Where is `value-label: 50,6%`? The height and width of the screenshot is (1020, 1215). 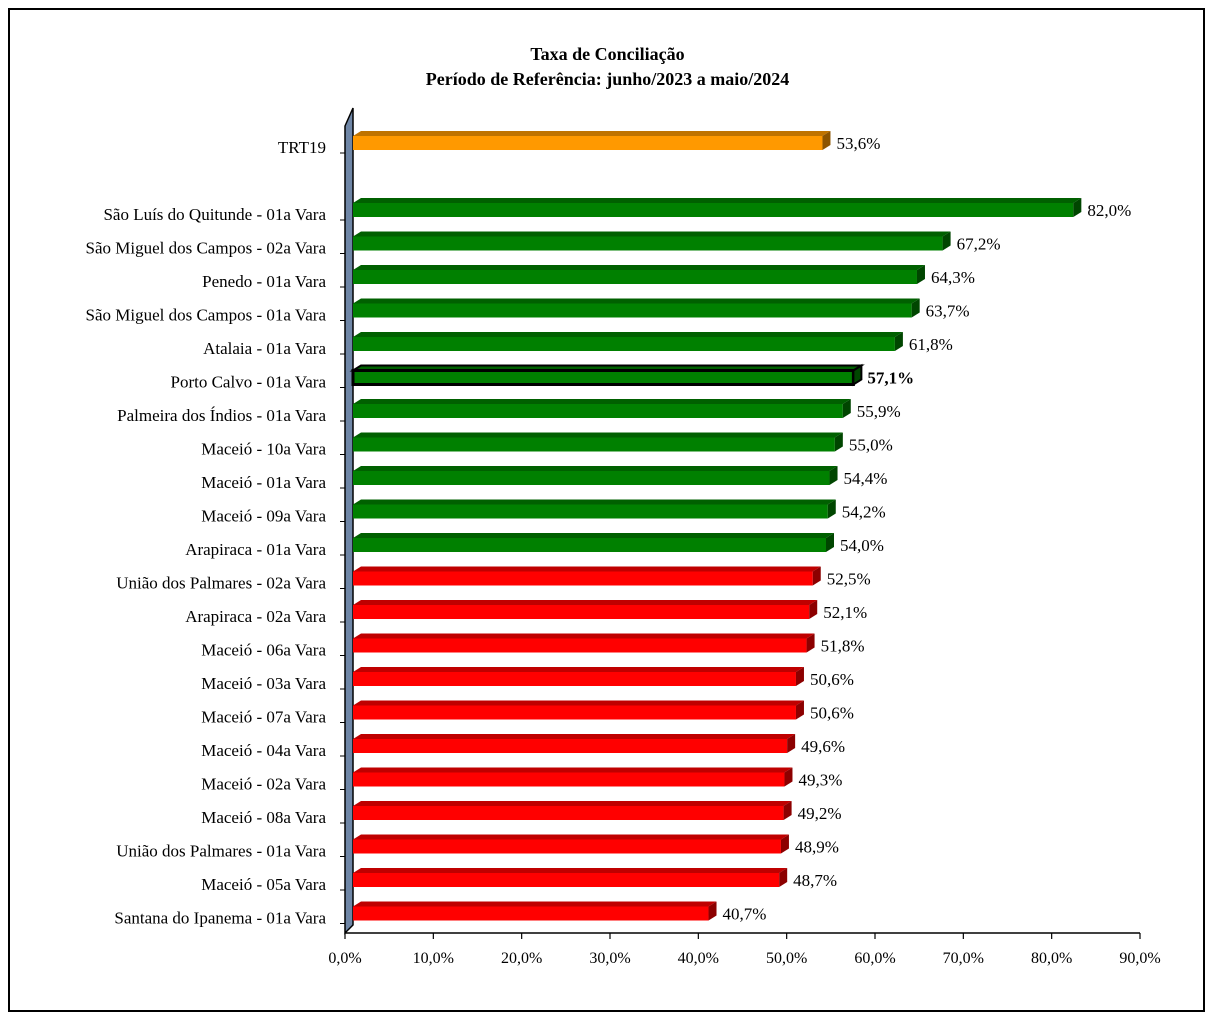
value-label: 50,6% is located at coordinates (832, 679).